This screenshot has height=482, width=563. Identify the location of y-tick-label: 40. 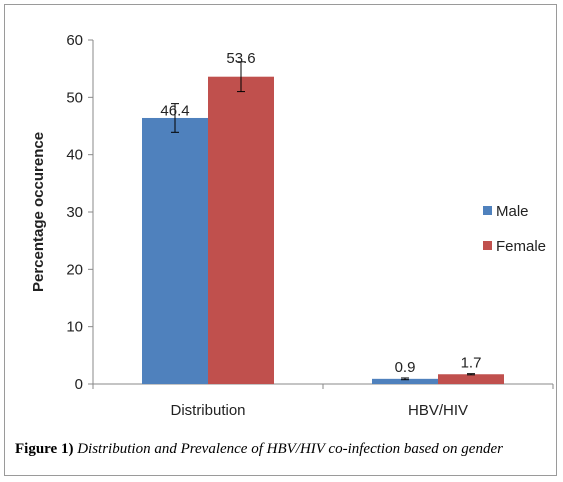
(74, 155).